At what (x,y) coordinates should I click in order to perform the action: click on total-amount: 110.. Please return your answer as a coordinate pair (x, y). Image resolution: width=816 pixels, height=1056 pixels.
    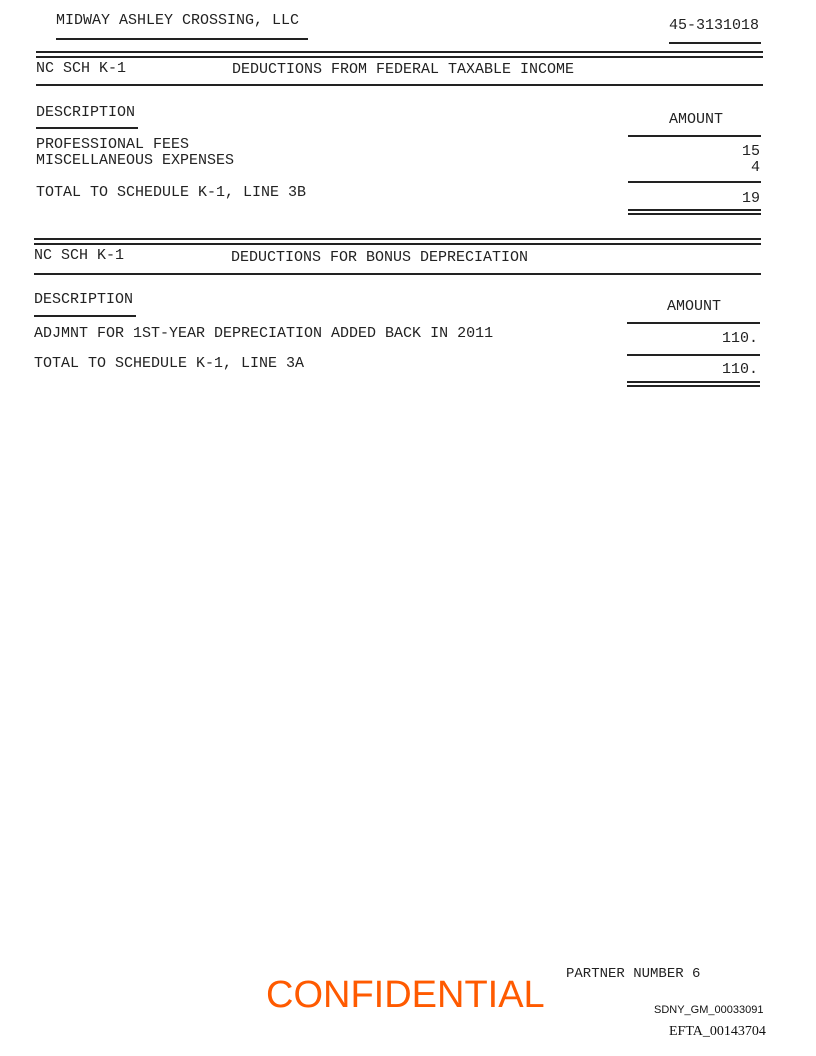
    Looking at the image, I should click on (739, 369).